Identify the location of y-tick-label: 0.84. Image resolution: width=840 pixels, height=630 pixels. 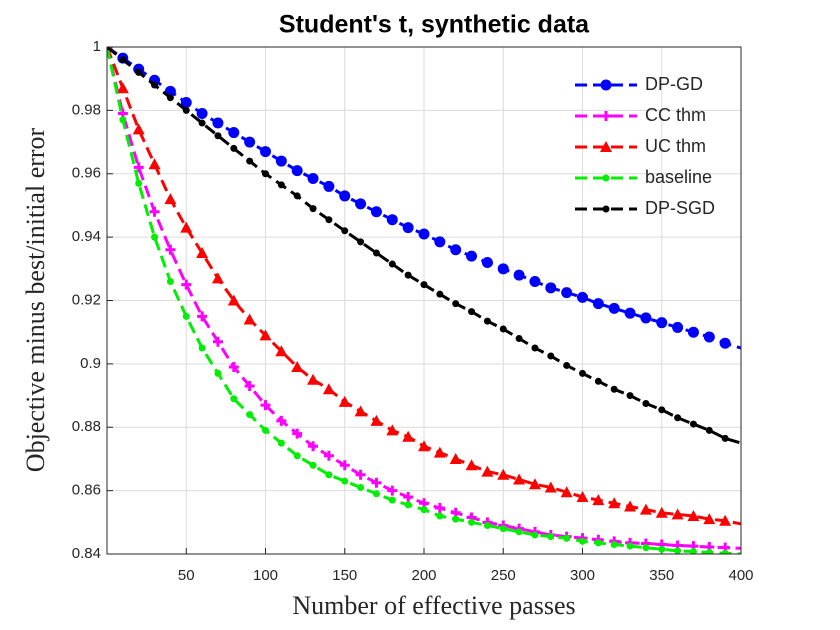
(86, 553).